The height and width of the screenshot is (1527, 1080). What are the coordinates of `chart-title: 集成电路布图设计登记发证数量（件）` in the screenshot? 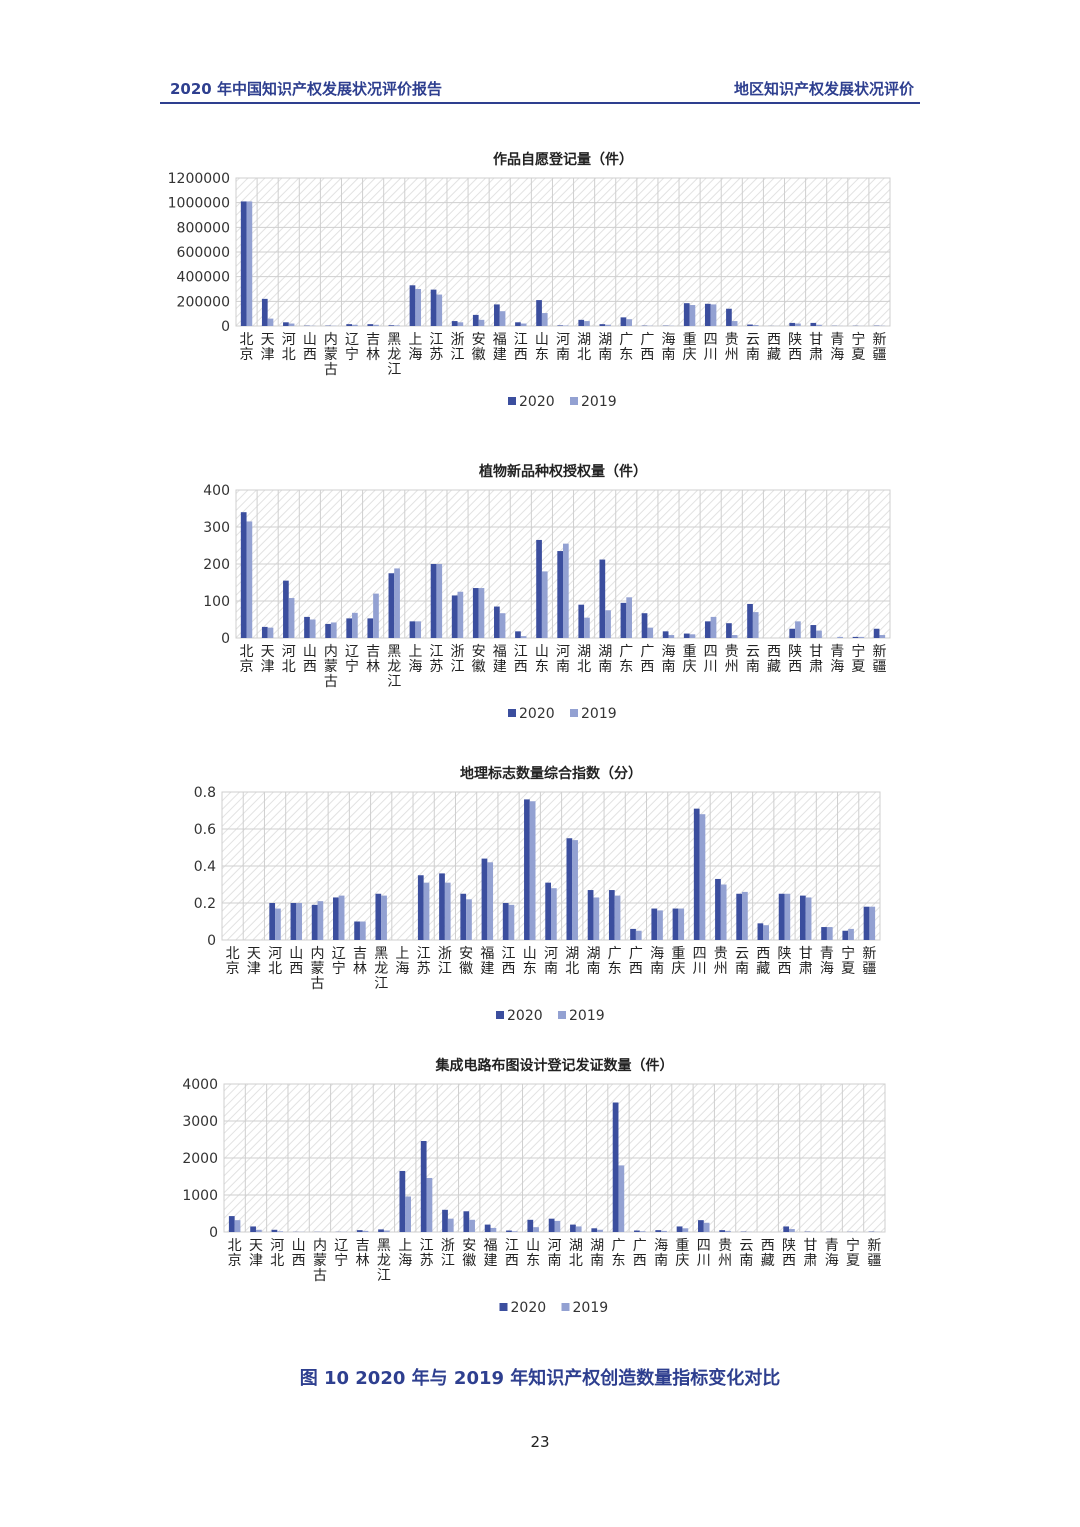 It's located at (554, 1065).